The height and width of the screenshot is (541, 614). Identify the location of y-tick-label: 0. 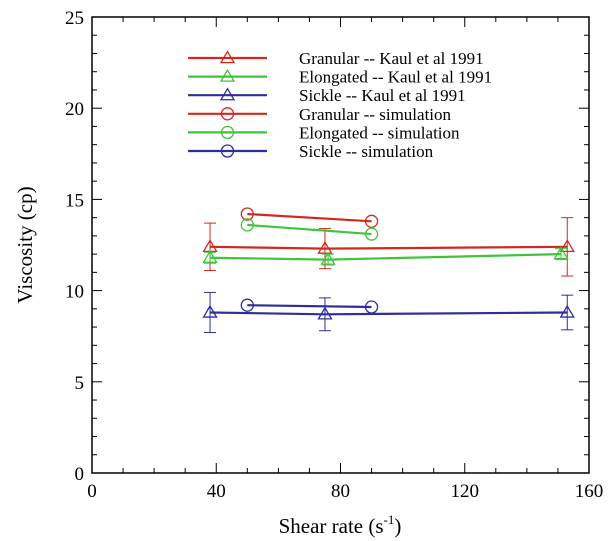
(80, 474).